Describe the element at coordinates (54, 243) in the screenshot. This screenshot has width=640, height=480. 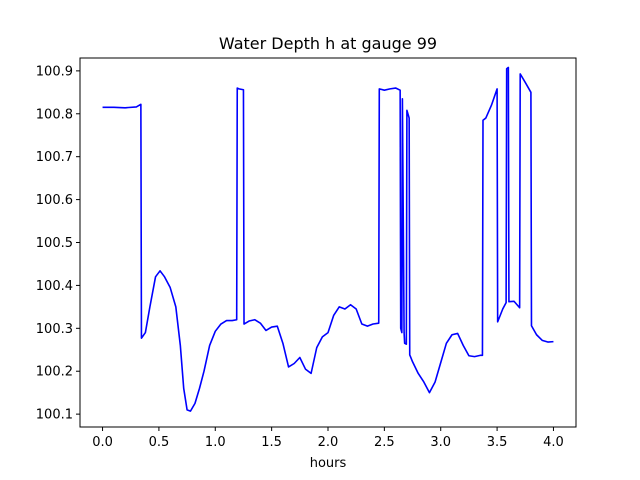
I see `y-tick-label: 100.5` at that location.